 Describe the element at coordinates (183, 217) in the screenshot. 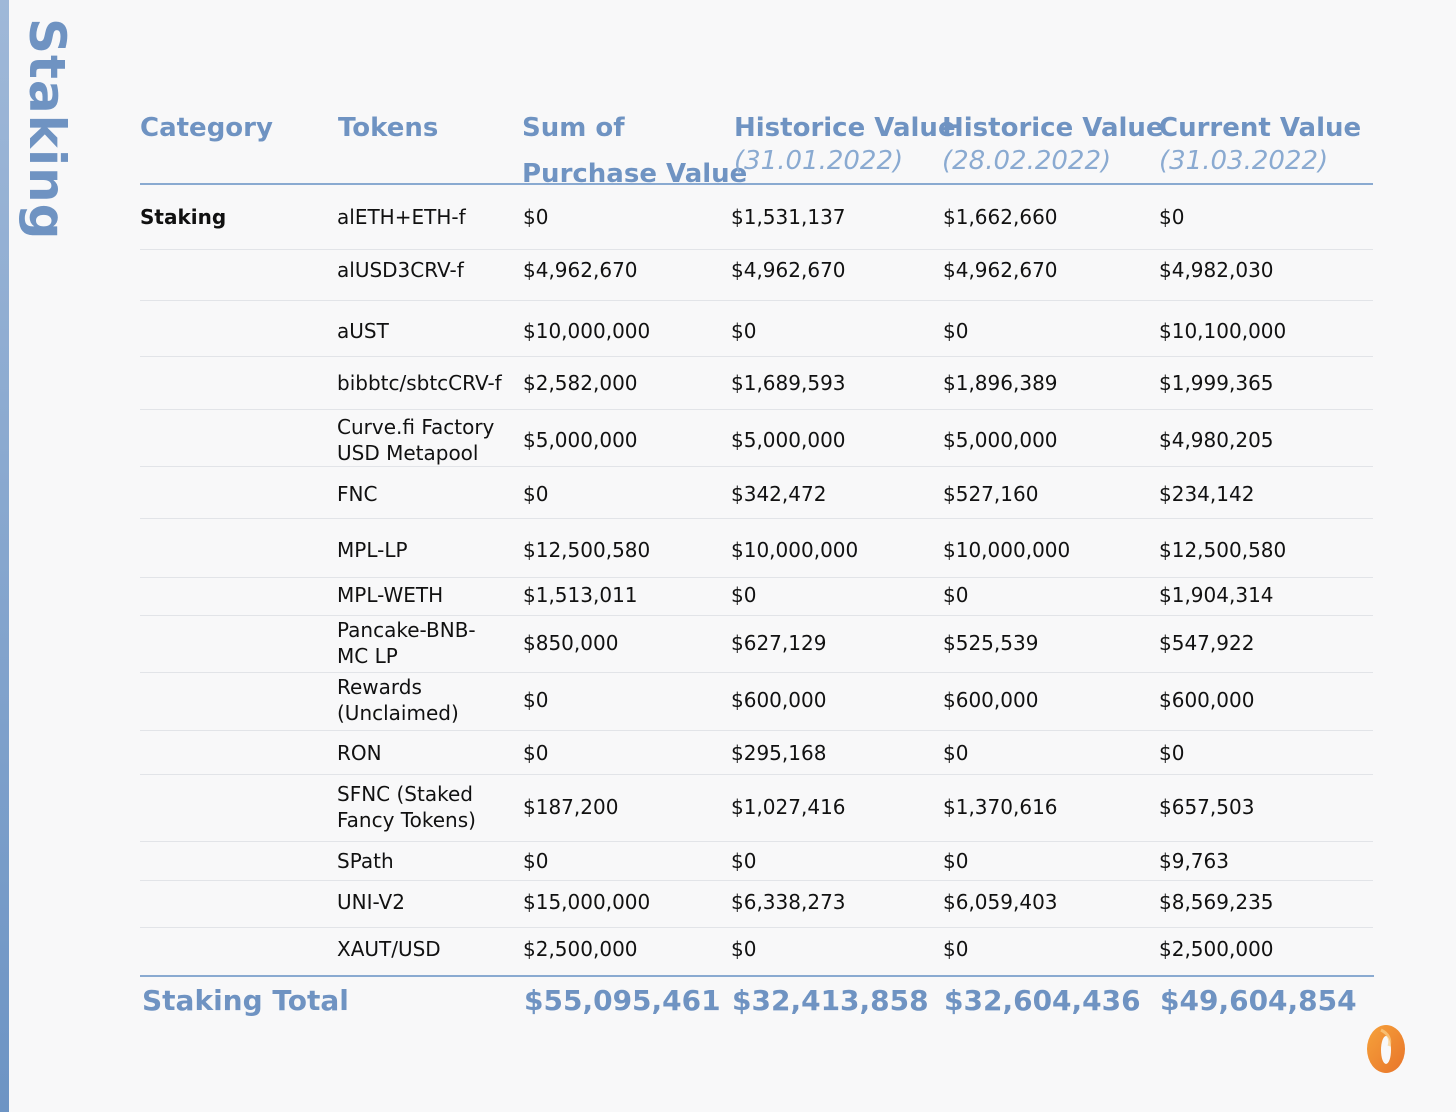

I see `category-cell: Staking` at that location.